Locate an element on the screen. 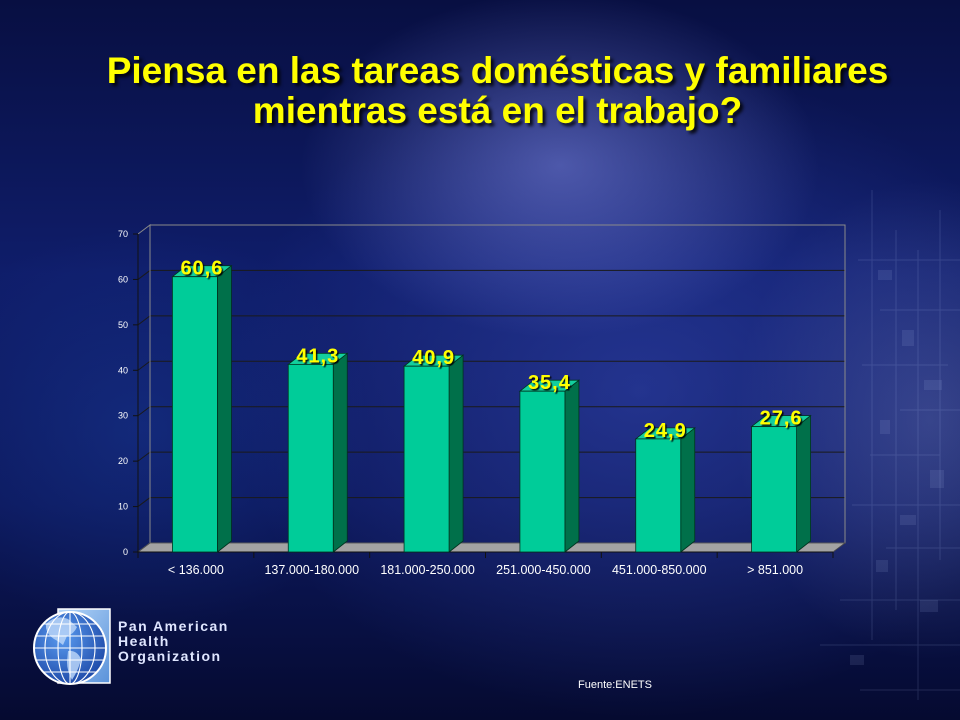 The height and width of the screenshot is (720, 960). paho-logo is located at coordinates (72, 646).